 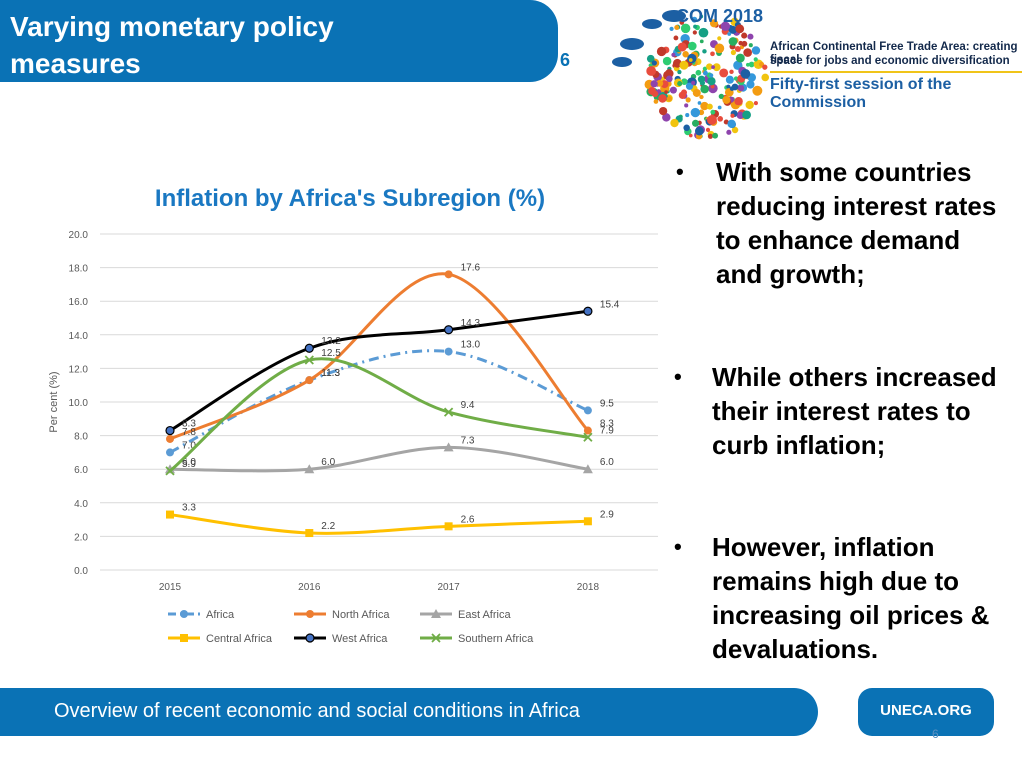 What do you see at coordinates (81, 571) in the screenshot?
I see `y-tick-label: 0.0` at bounding box center [81, 571].